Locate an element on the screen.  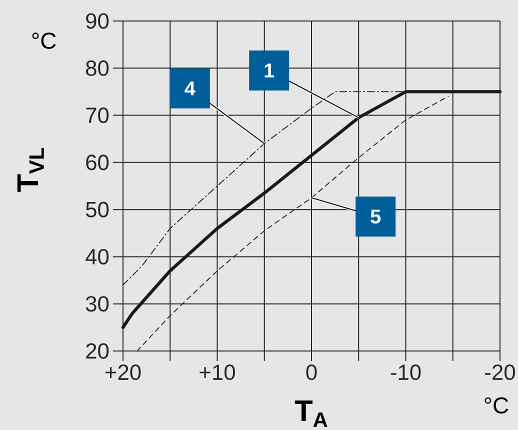
x-tick-label: +10 is located at coordinates (217, 372).